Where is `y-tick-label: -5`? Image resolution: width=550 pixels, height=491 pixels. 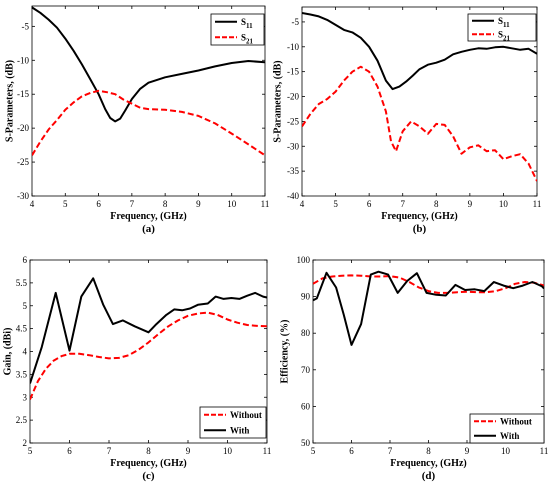
y-tick-label: -5 is located at coordinates (296, 22).